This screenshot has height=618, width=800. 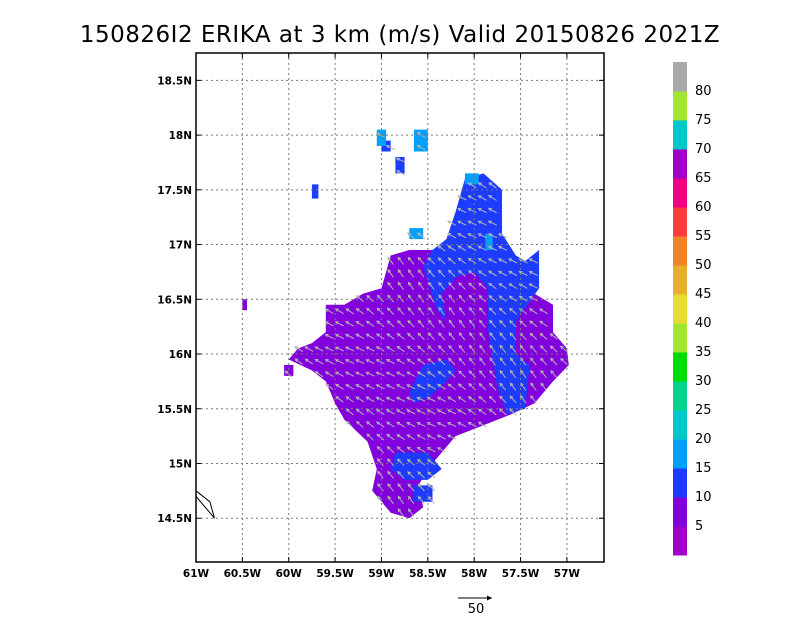 I want to click on colorbar-label: 80, so click(x=703, y=91).